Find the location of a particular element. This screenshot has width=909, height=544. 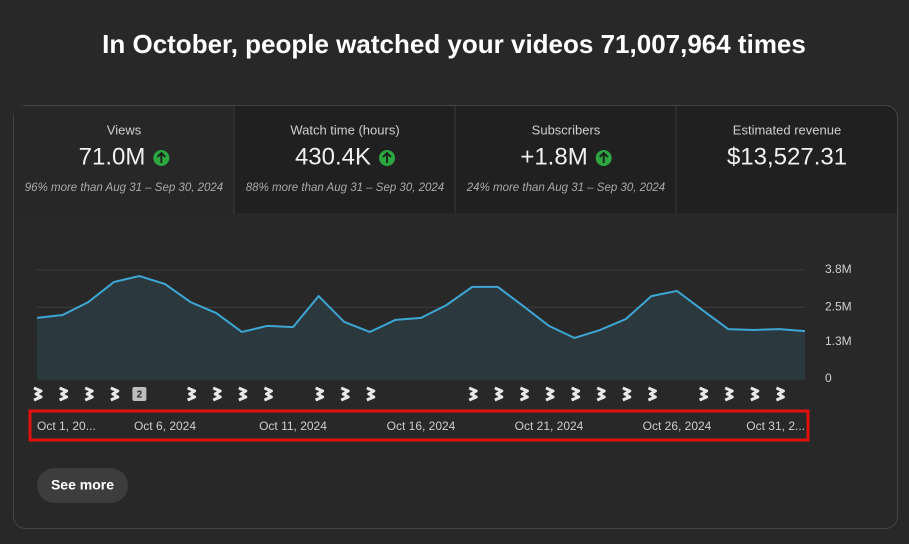

metric-label: Views is located at coordinates (124, 129).